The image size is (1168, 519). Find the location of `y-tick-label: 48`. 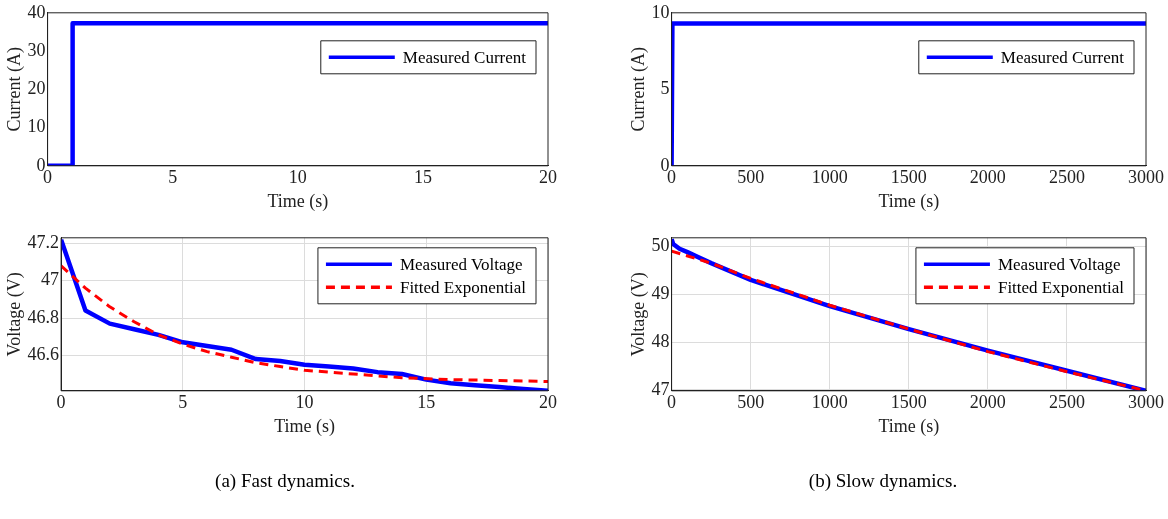

y-tick-label: 48 is located at coordinates (660, 340).